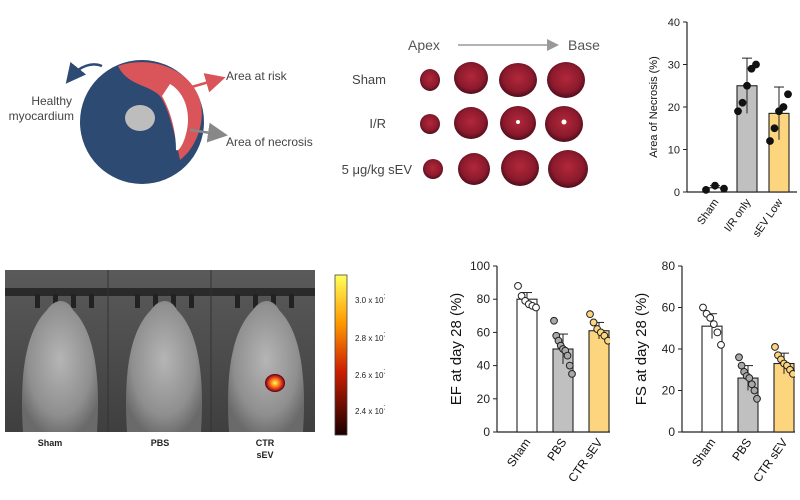 Image resolution: width=800 pixels, height=500 pixels. Describe the element at coordinates (599, 381) in the screenshot. I see `bar` at that location.